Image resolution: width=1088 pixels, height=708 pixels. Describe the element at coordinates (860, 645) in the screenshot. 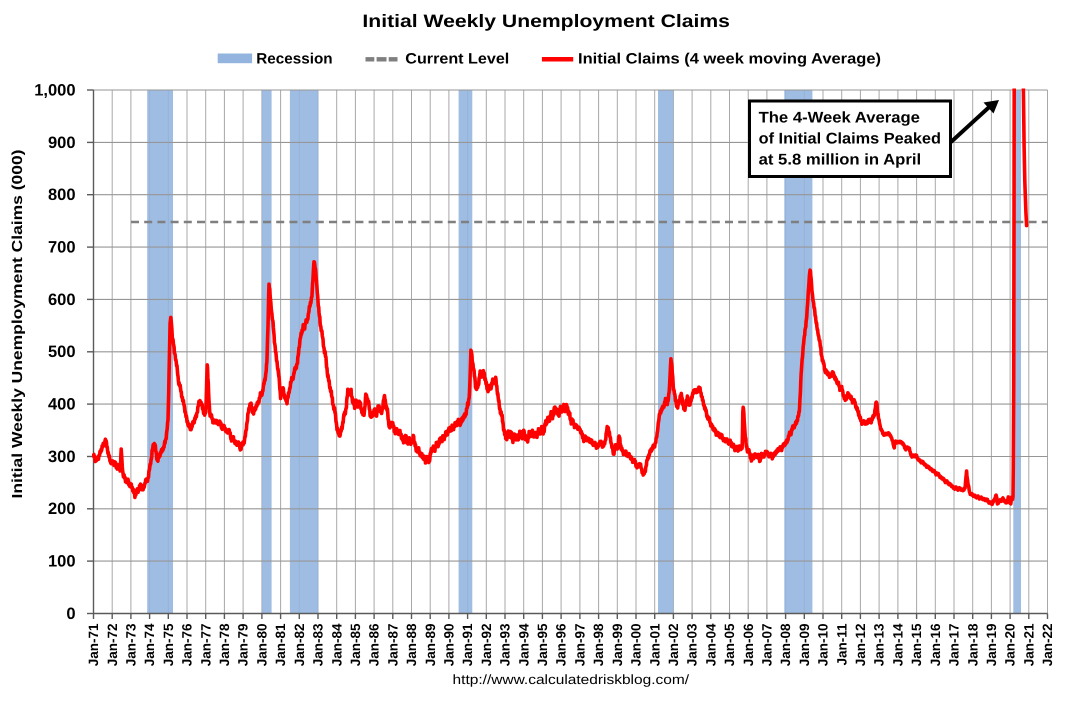

I see `svg-text: Jan-12` at that location.